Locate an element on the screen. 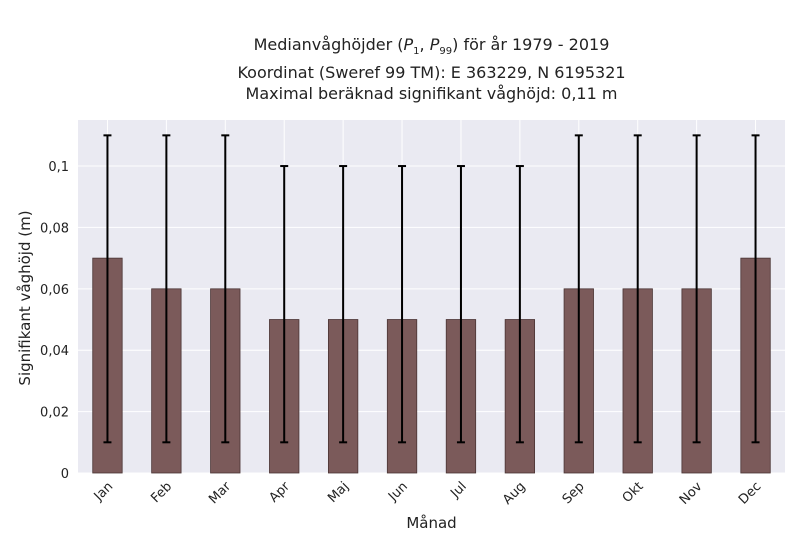 The image size is (800, 550). y-axis-label: Signifikant våghöjd (m) is located at coordinates (25, 298).